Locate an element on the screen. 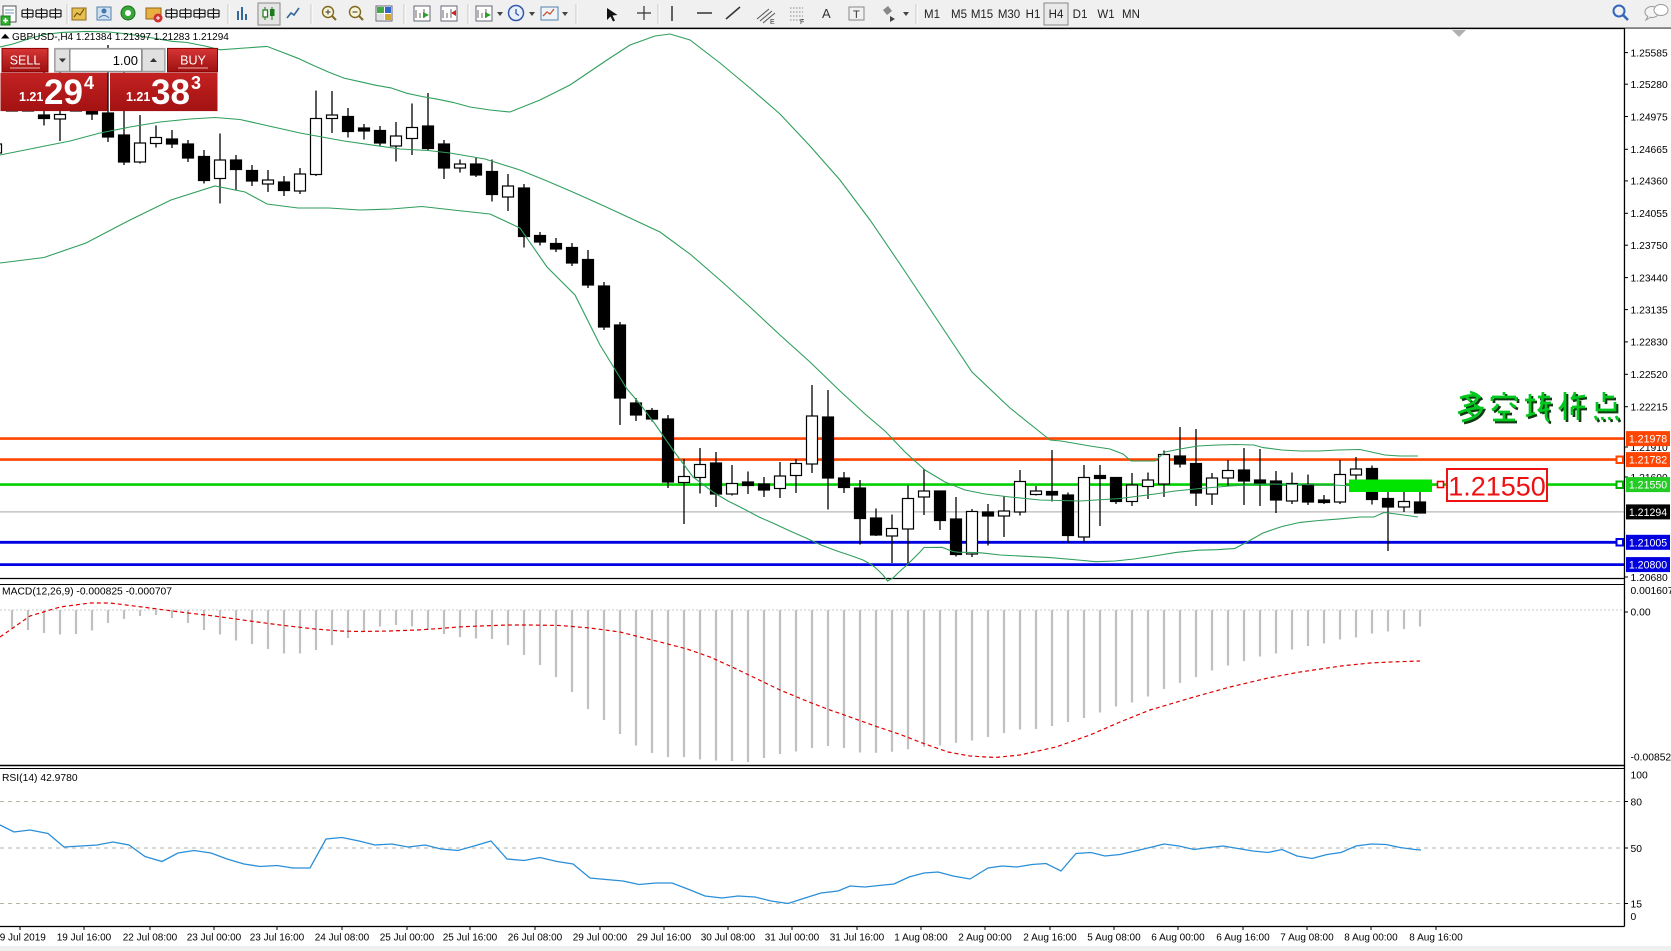 The height and width of the screenshot is (951, 1671). svg-text: 29 Jul 00:00 is located at coordinates (600, 938).